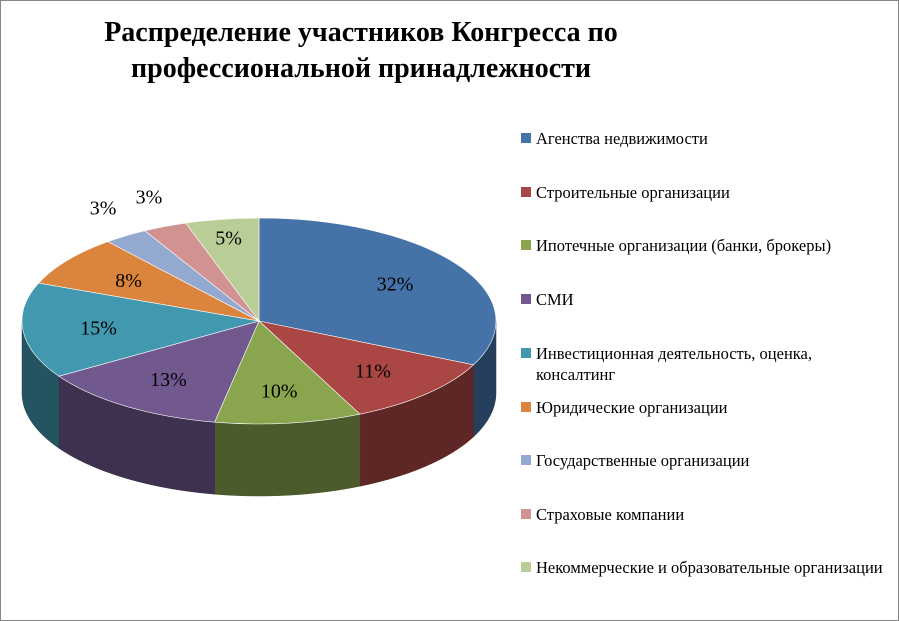 This screenshot has height=621, width=899. I want to click on data-label-1: 32%, so click(395, 285).